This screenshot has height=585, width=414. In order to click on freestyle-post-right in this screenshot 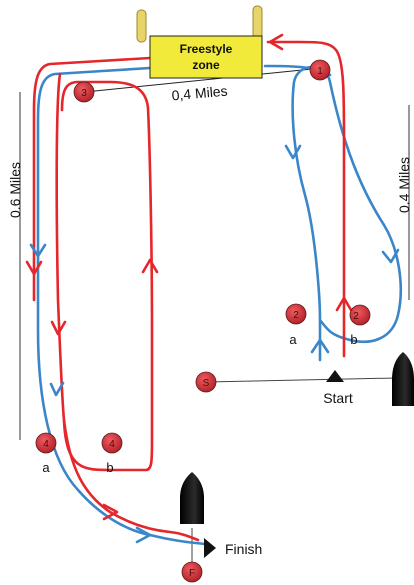, I will do `click(257, 22)`.